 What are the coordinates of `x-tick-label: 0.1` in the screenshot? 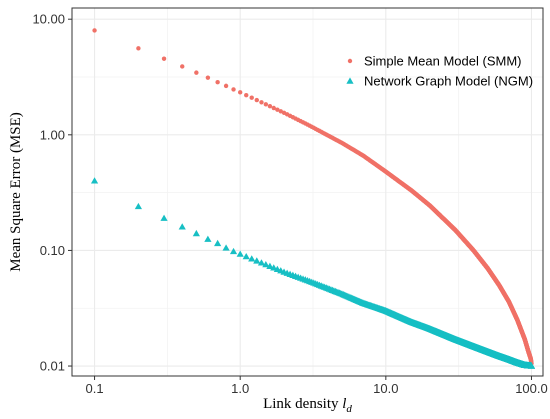 It's located at (95, 388).